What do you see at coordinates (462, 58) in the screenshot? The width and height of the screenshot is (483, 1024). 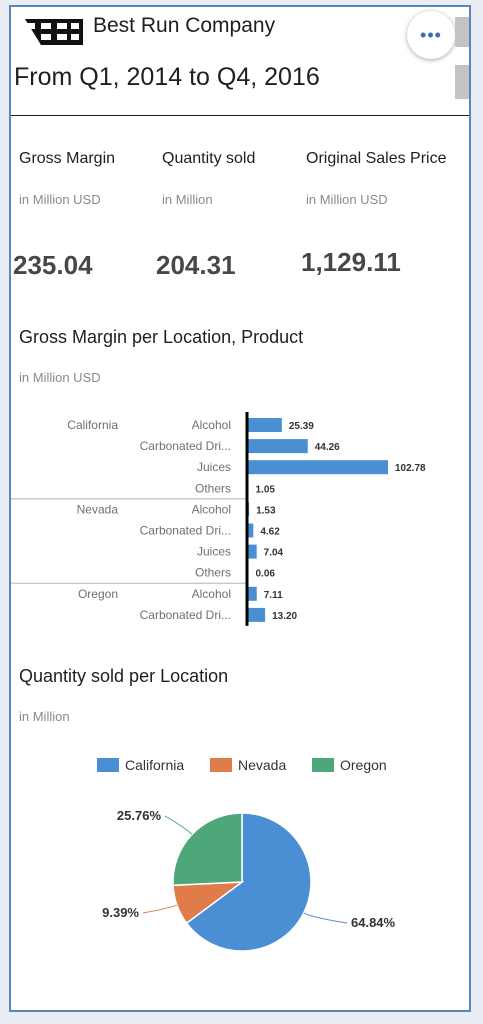 I see `scrollbar` at bounding box center [462, 58].